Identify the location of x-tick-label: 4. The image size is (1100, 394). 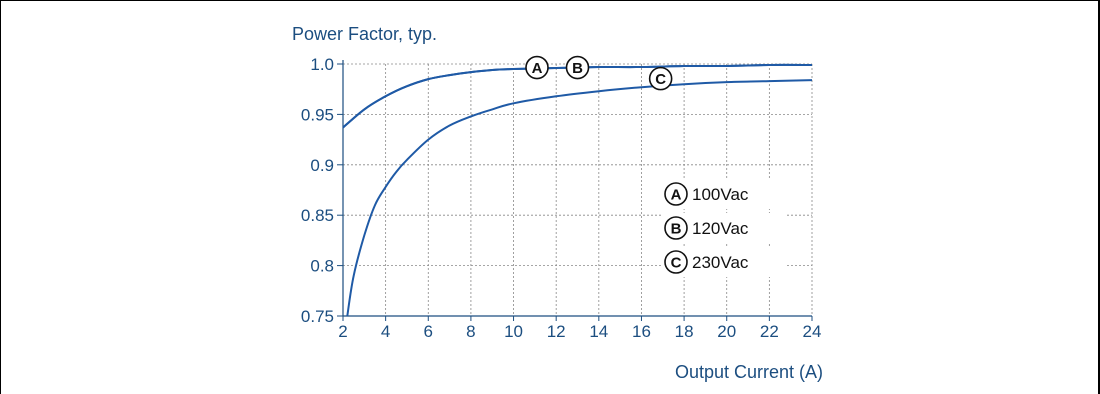
(385, 331).